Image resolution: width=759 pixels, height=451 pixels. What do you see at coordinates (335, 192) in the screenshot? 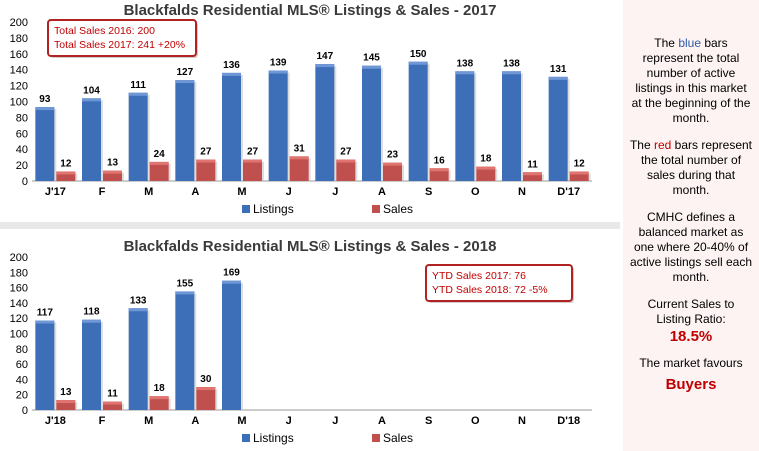
I see `x-tick-label: J` at bounding box center [335, 192].